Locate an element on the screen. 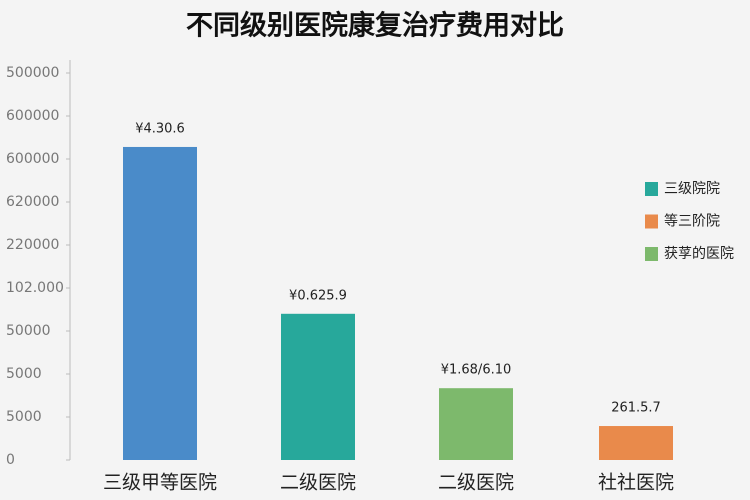 This screenshot has height=500, width=750. legend-label: 三级院院 is located at coordinates (692, 189).